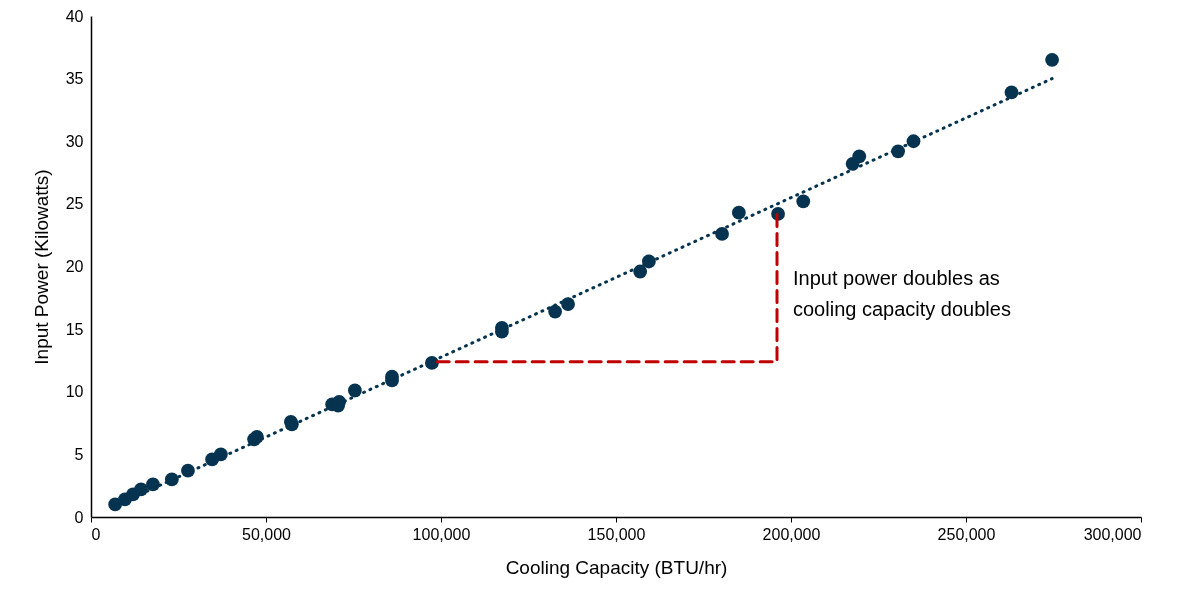 The image size is (1189, 608). Describe the element at coordinates (74, 204) in the screenshot. I see `y-tick-label: 25` at that location.